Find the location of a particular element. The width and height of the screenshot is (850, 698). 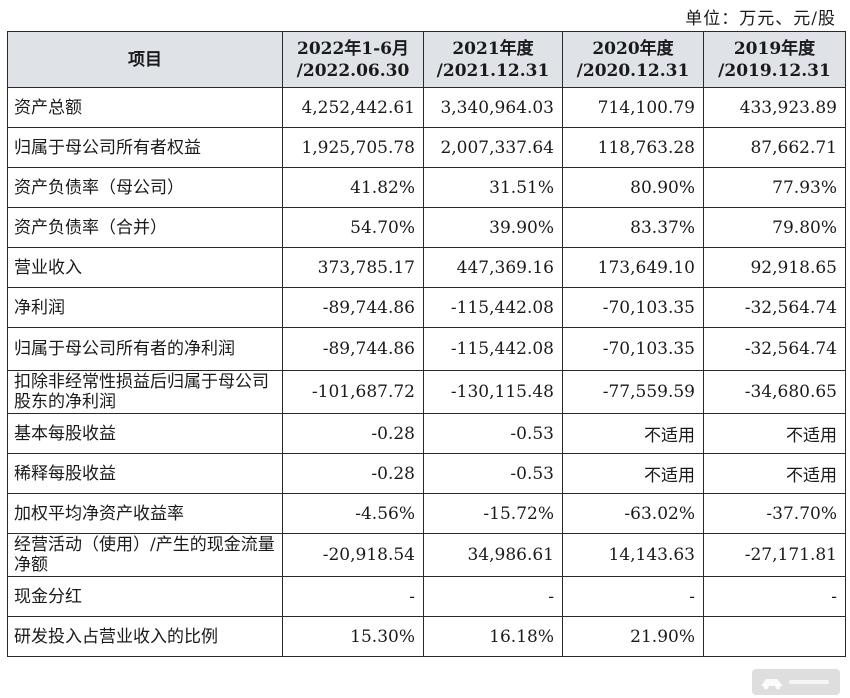

table-row: 资产负债率（母公司） 41.82% 31.51% 80.90% 77.93% is located at coordinates (426, 187).